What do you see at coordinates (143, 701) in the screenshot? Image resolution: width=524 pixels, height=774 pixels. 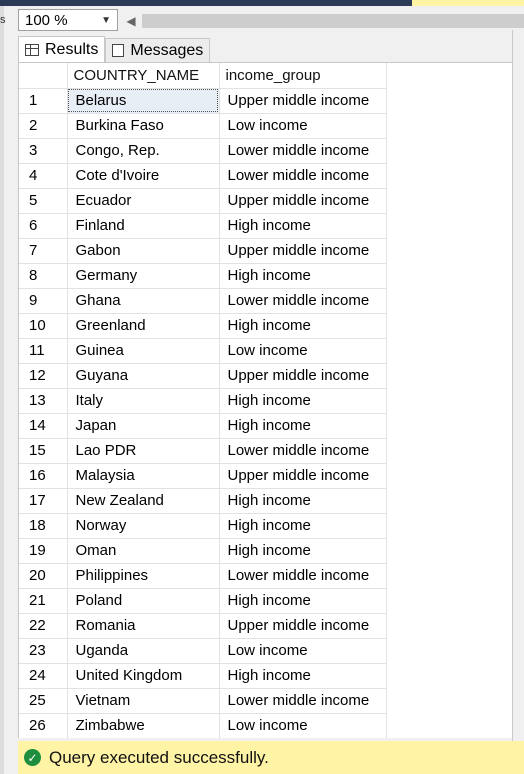 I see `country-name-cell: Vietnam` at bounding box center [143, 701].